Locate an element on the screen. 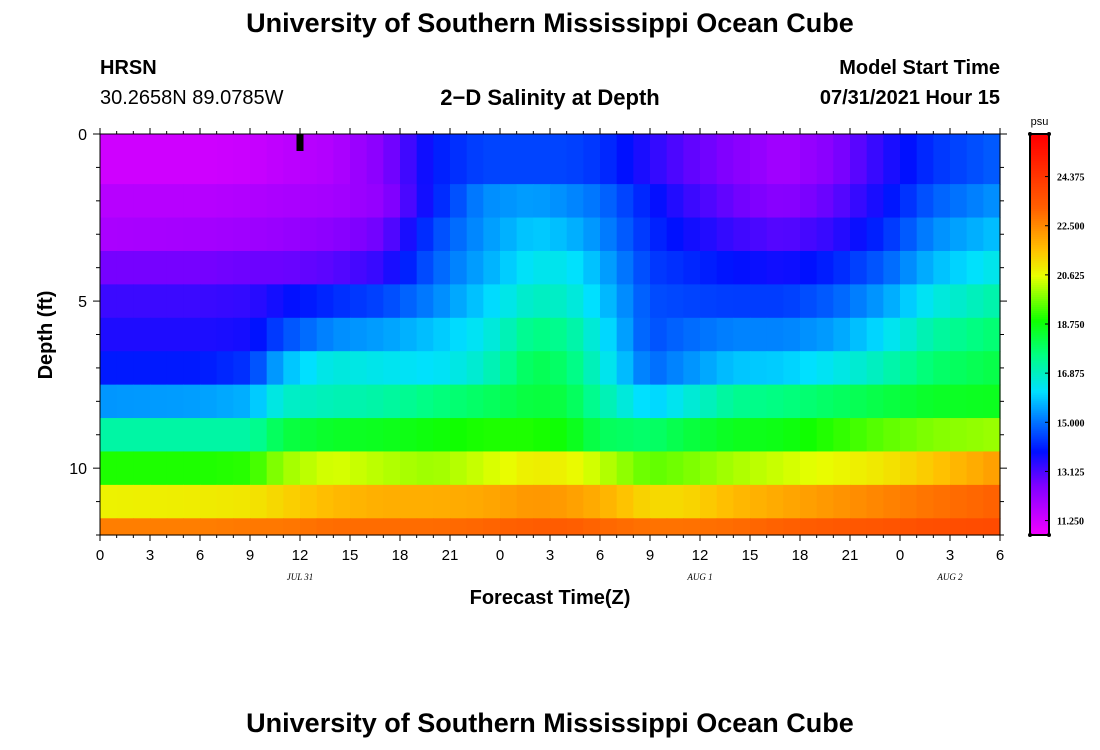 The image size is (1100, 750). x-tick-label: 15 is located at coordinates (350, 555).